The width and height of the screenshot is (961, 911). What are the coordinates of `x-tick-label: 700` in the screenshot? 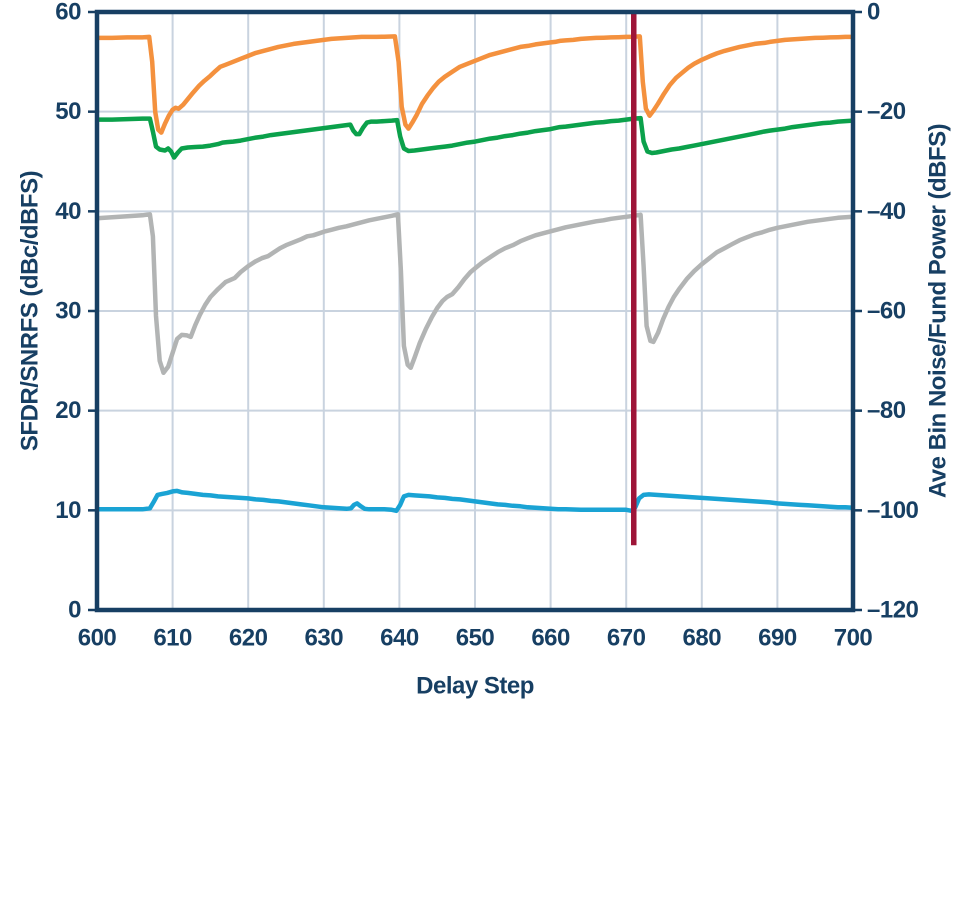 It's located at (853, 638).